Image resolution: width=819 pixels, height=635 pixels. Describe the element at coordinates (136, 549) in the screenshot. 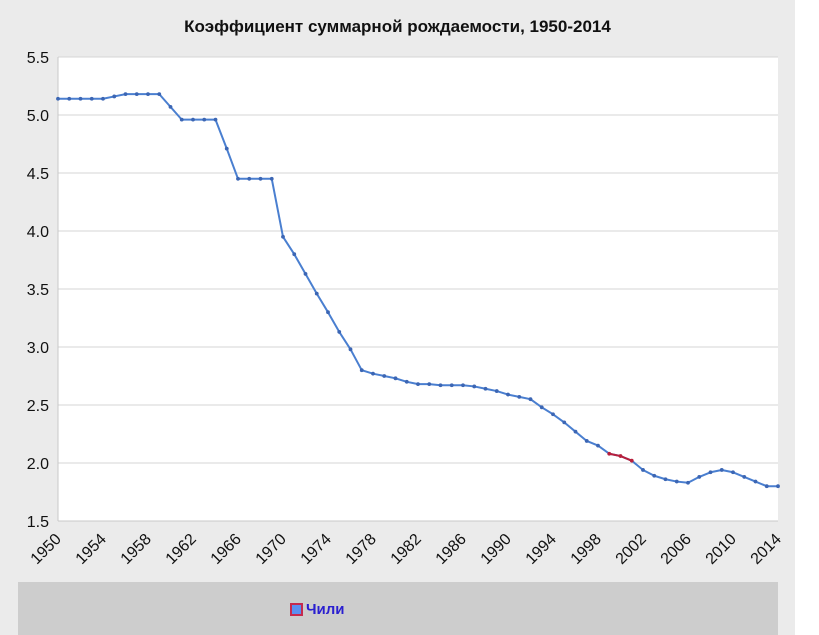

I see `x-tick-label: 1958` at that location.